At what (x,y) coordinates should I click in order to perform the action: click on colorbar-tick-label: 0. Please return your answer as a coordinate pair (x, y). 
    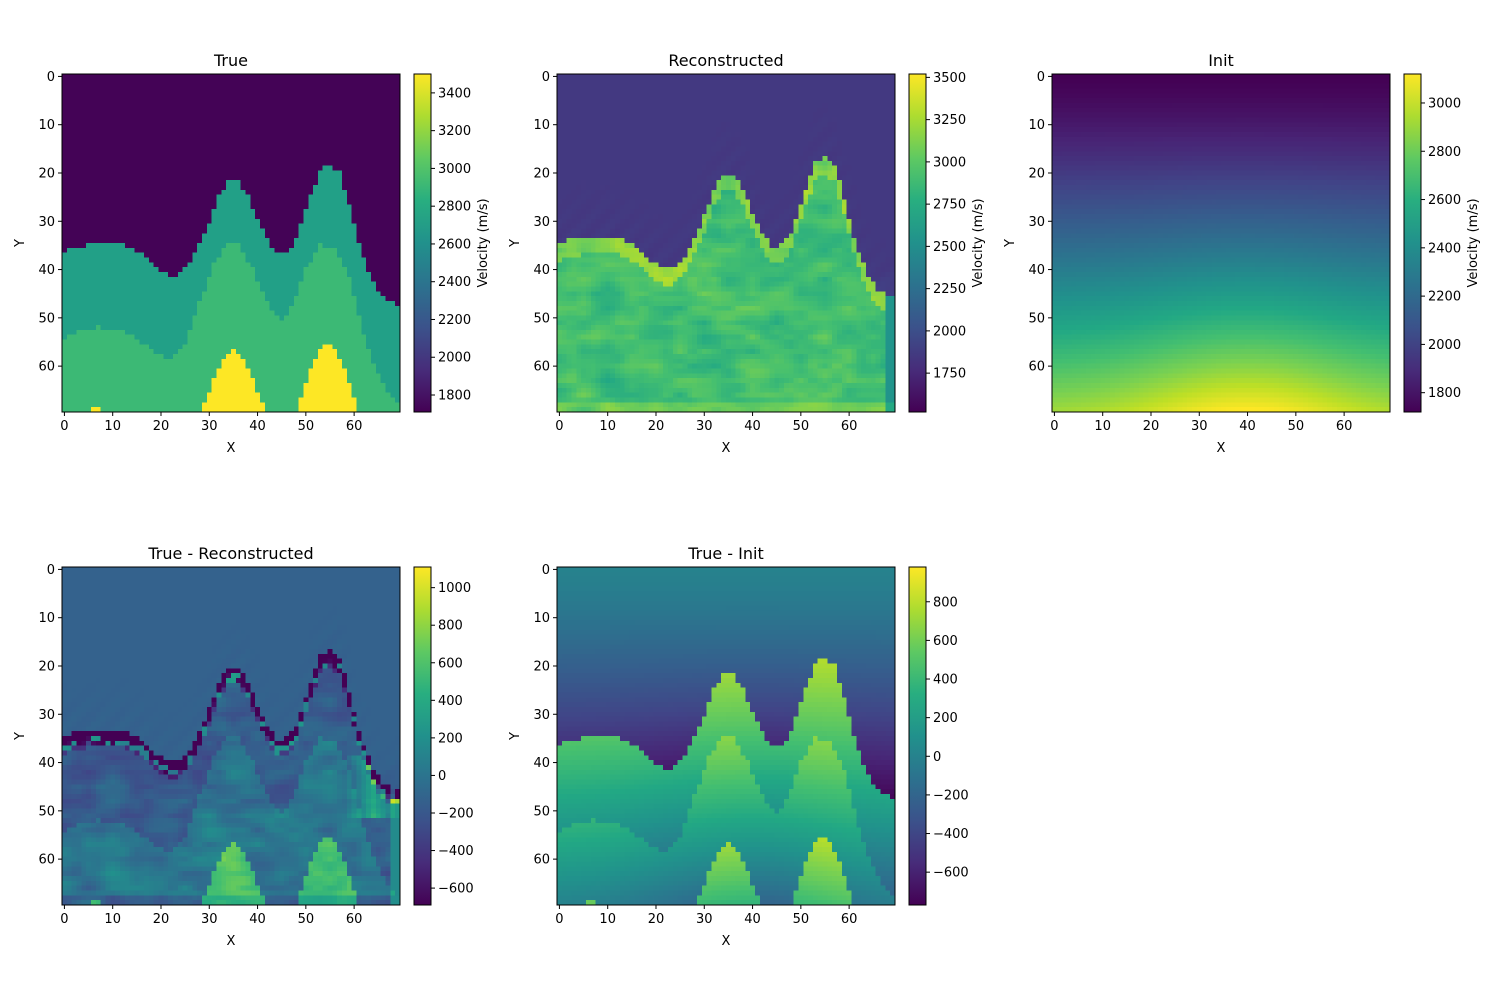
    Looking at the image, I should click on (442, 776).